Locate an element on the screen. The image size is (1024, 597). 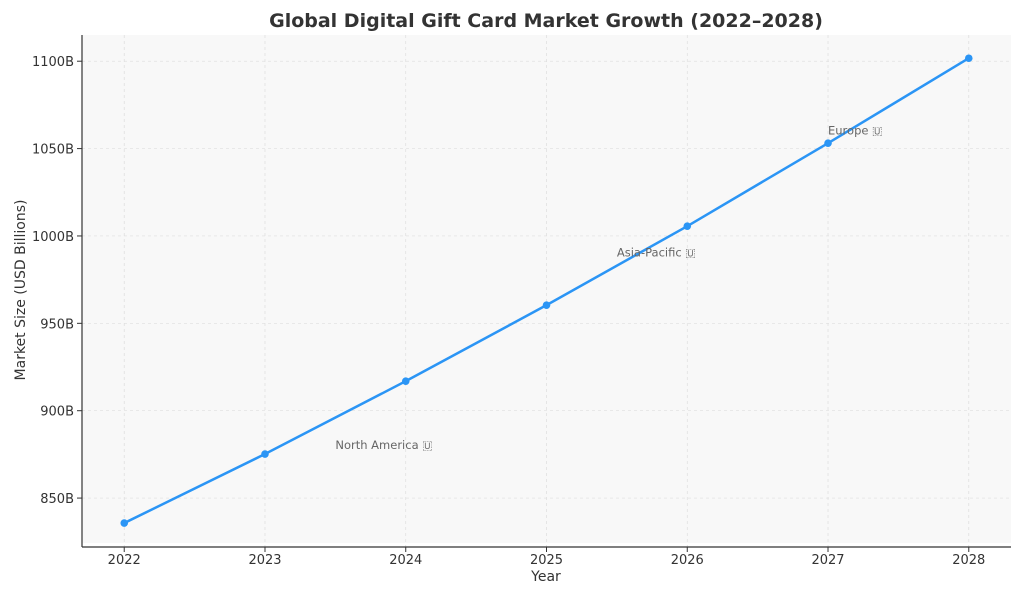
annotation-label: Europe 🇺 is located at coordinates (855, 130).